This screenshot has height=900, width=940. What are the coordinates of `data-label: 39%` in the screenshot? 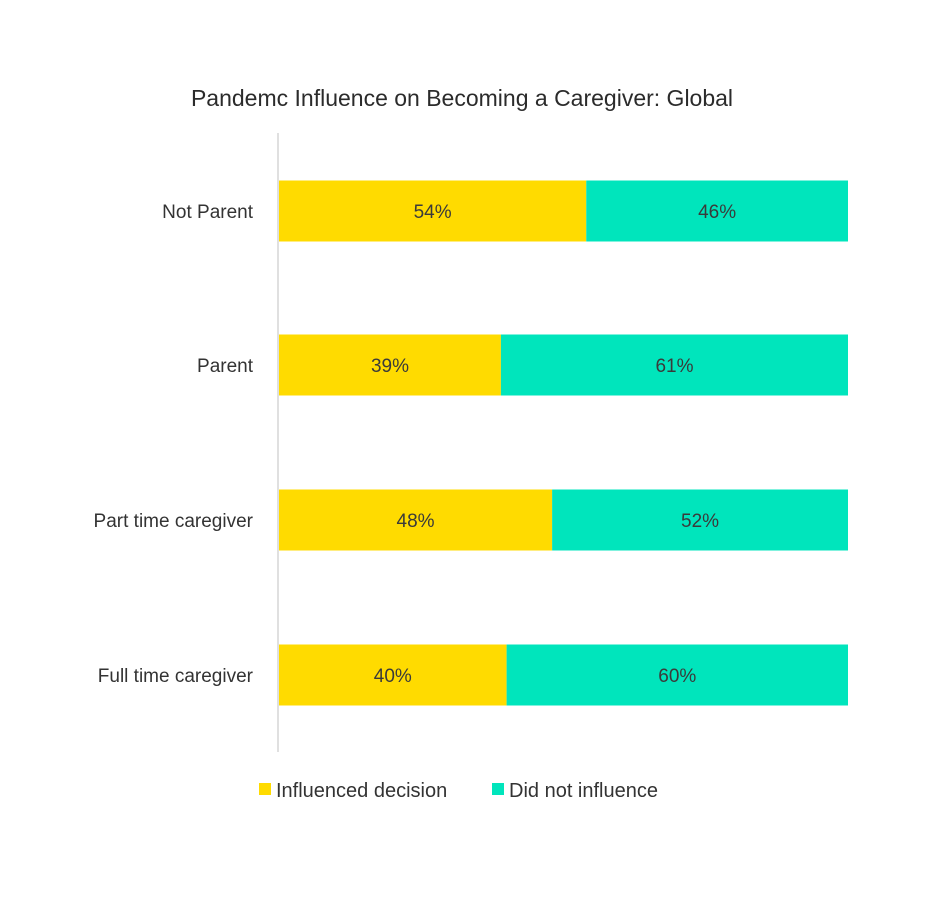 It's located at (390, 366).